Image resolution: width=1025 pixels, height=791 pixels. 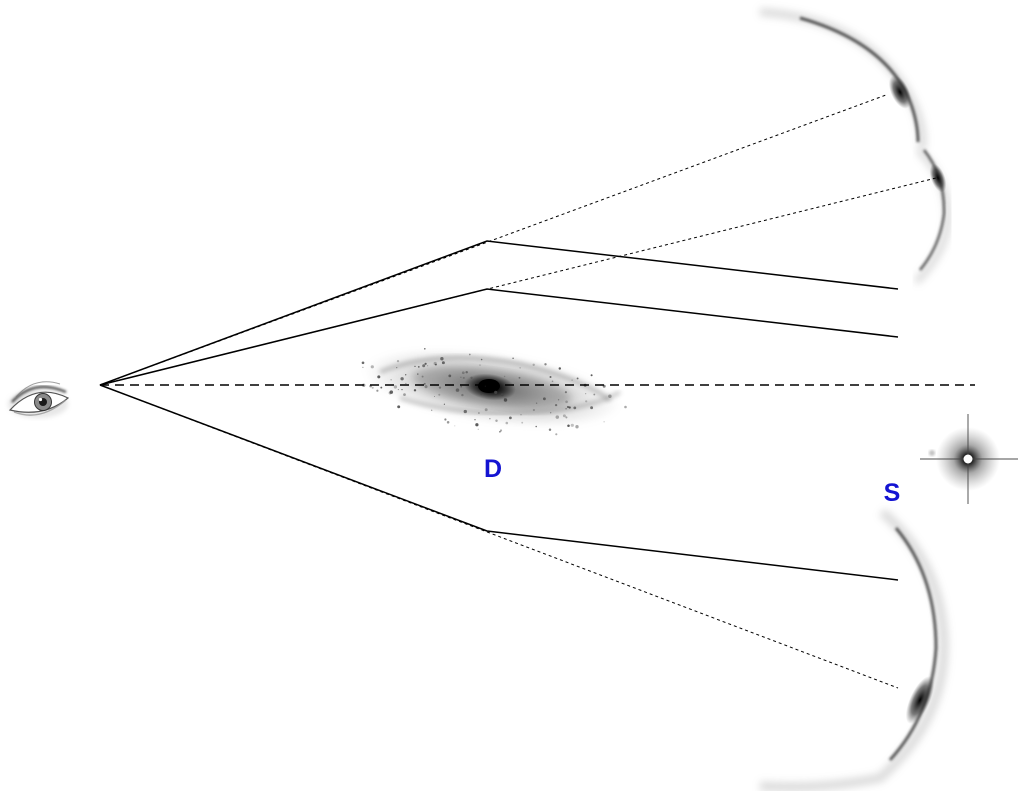 I want to click on eye-icon, so click(x=39, y=399).